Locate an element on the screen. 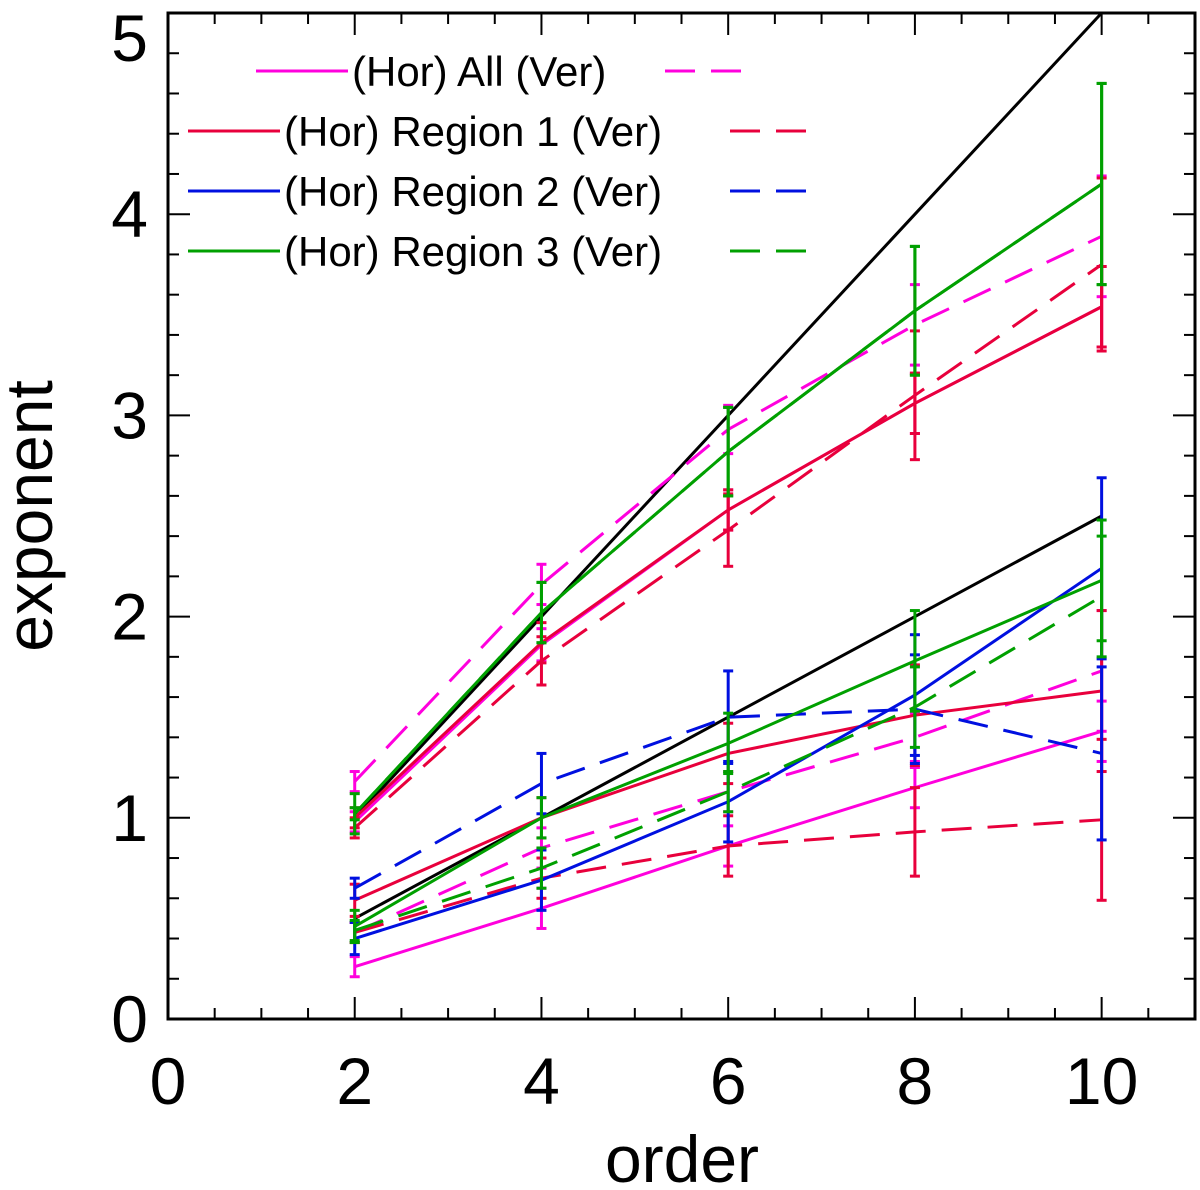 This screenshot has height=1190, width=1200. y-tick-label: 0 is located at coordinates (129, 1019).